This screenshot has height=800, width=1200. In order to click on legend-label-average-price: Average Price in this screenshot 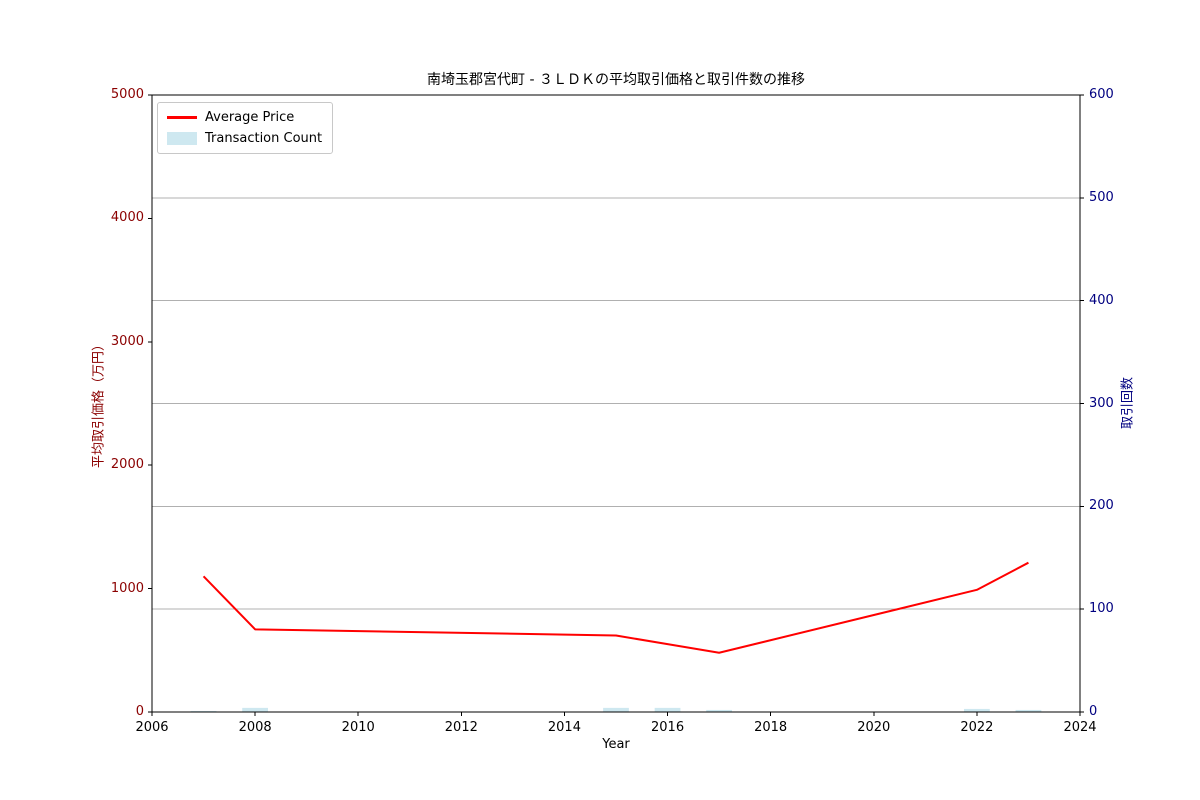, I will do `click(250, 117)`.